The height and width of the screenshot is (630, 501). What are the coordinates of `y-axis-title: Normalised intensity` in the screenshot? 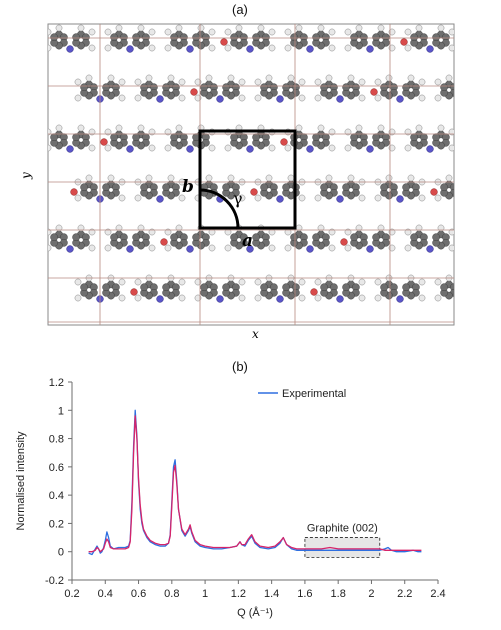 It's located at (21, 481).